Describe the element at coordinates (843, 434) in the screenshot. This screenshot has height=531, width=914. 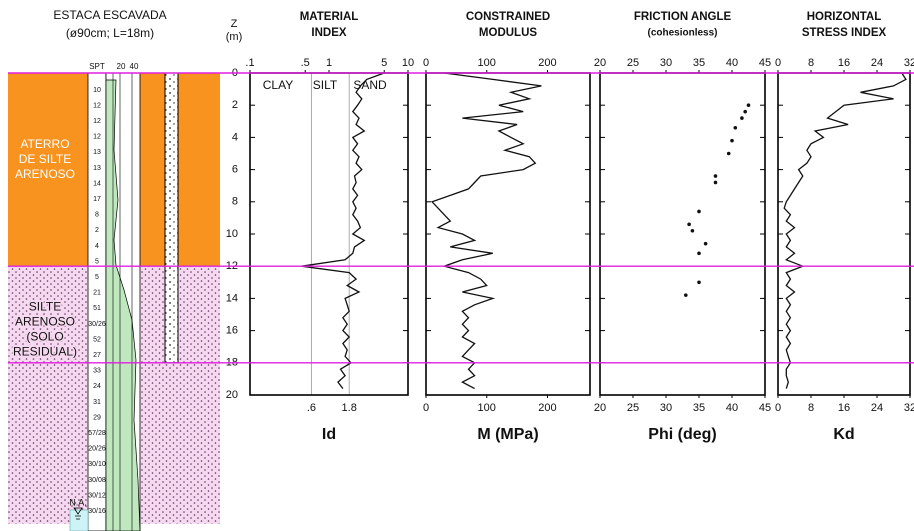
I see `x-axis-label: Kd` at that location.